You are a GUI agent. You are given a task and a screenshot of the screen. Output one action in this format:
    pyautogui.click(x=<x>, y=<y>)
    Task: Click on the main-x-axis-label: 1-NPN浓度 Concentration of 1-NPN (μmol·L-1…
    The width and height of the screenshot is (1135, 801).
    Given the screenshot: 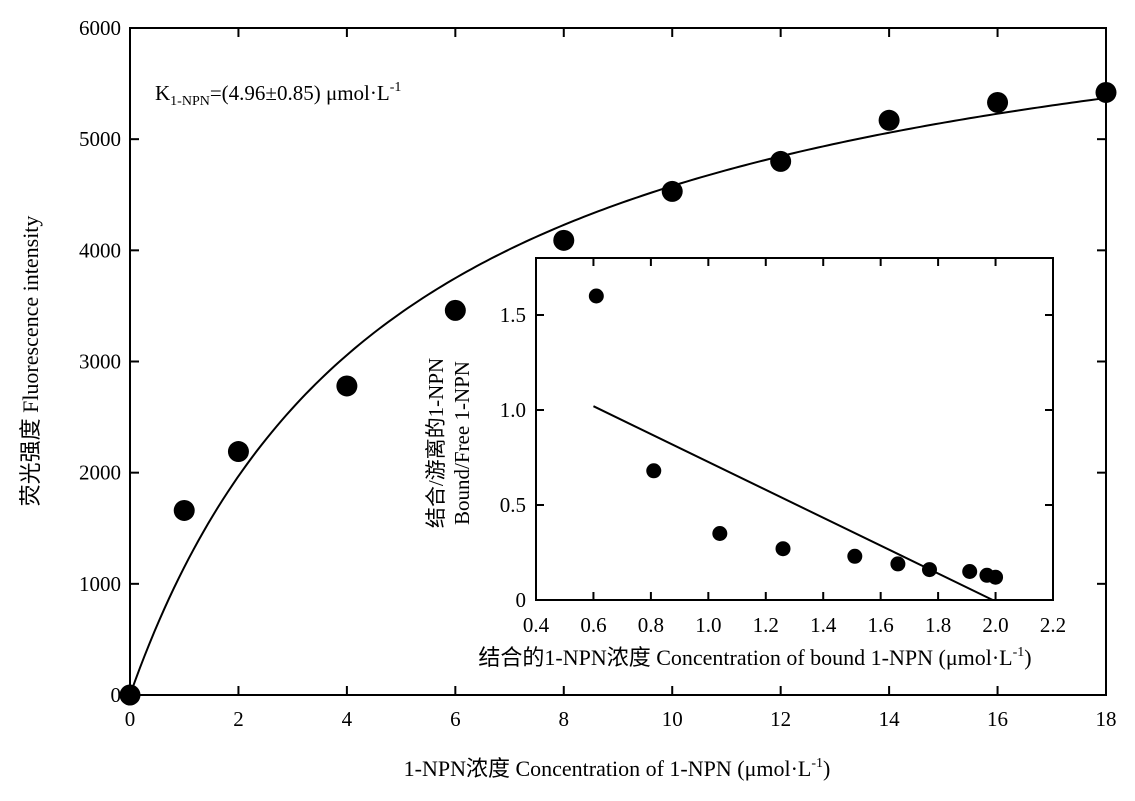 What is the action you would take?
    pyautogui.click(x=617, y=768)
    